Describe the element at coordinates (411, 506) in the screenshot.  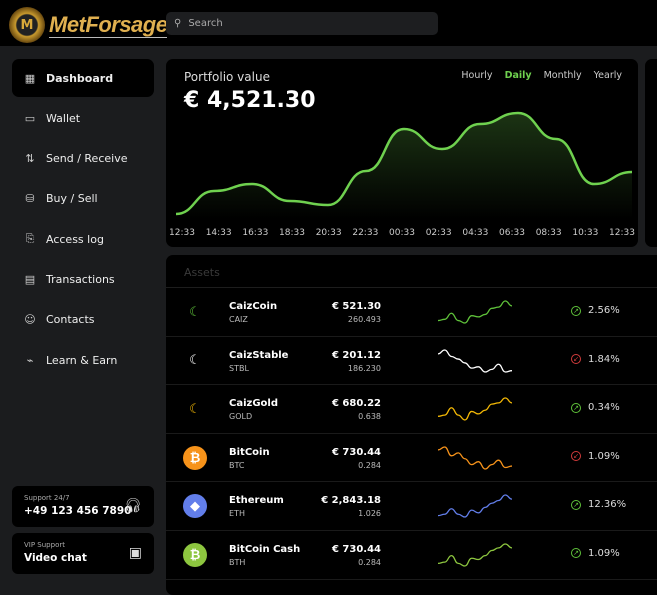
I see `asset-row: ◆ Ethereum ETH € 2,843.18 1.026 ↗ 12.36%` at that location.